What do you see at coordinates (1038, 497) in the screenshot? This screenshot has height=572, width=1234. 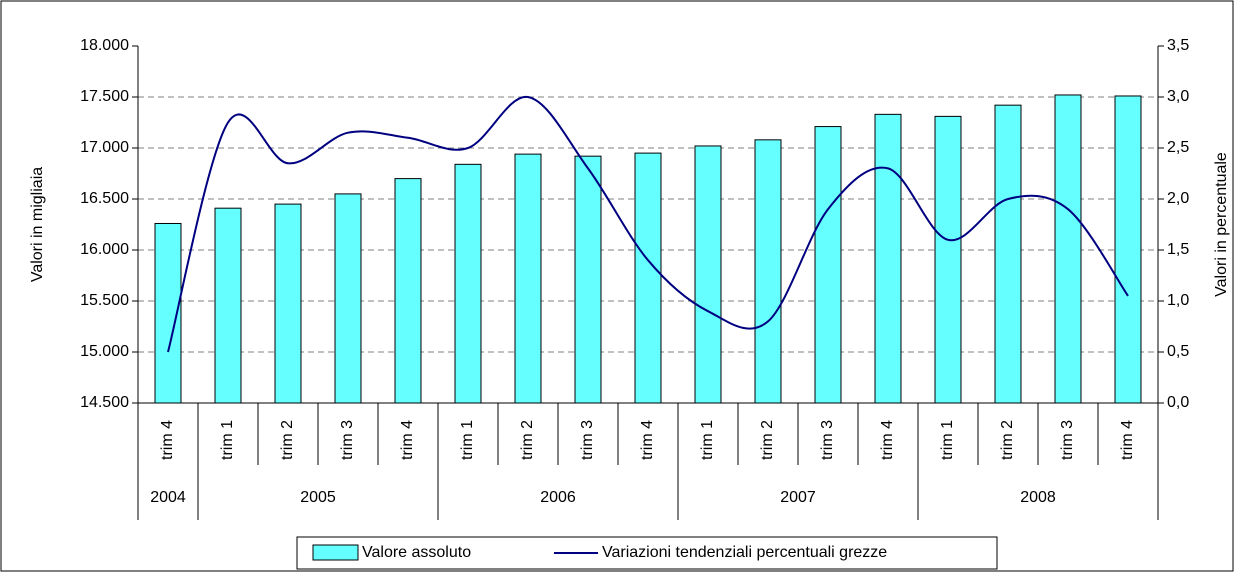 I see `group-label: 2008` at bounding box center [1038, 497].